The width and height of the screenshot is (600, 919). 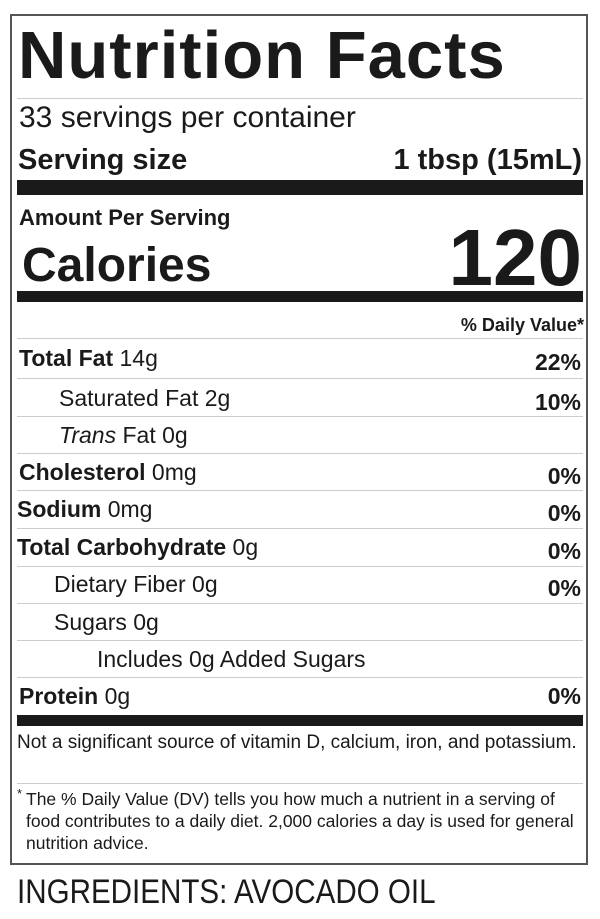 What do you see at coordinates (139, 435) in the screenshot?
I see `nutrient-name-suffix: Fat` at bounding box center [139, 435].